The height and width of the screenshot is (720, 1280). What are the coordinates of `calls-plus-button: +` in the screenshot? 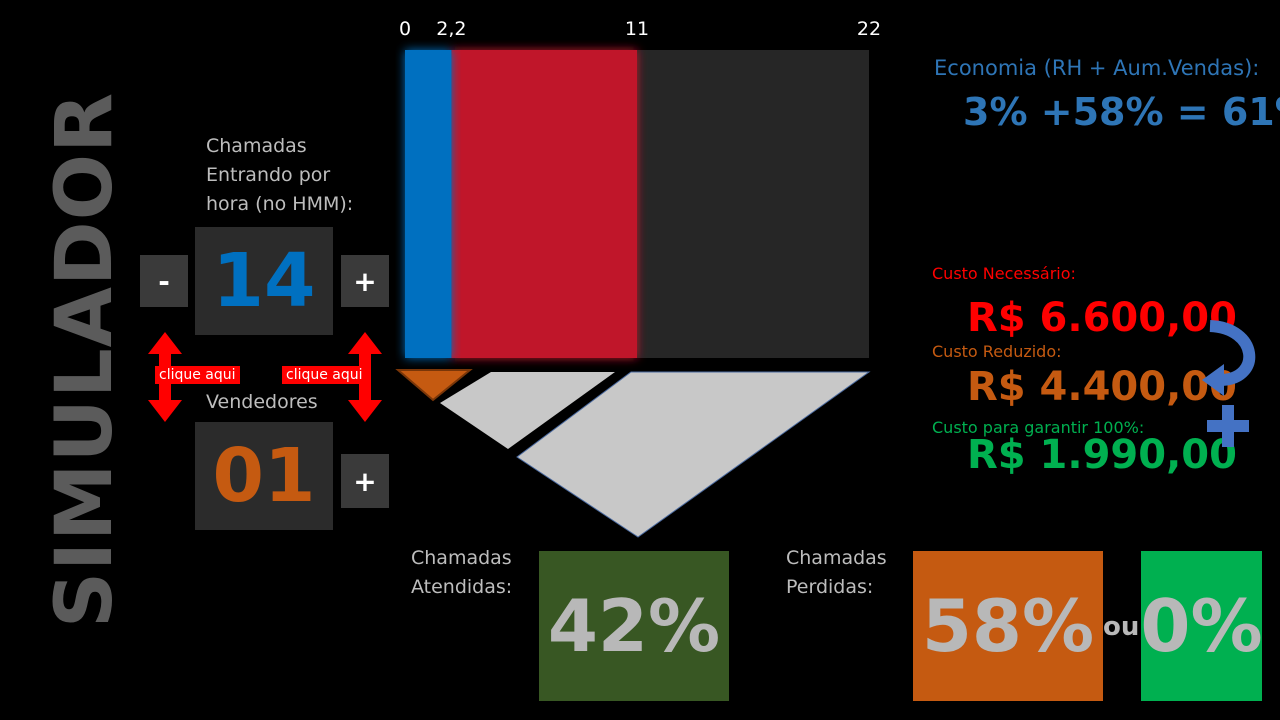 It's located at (365, 281).